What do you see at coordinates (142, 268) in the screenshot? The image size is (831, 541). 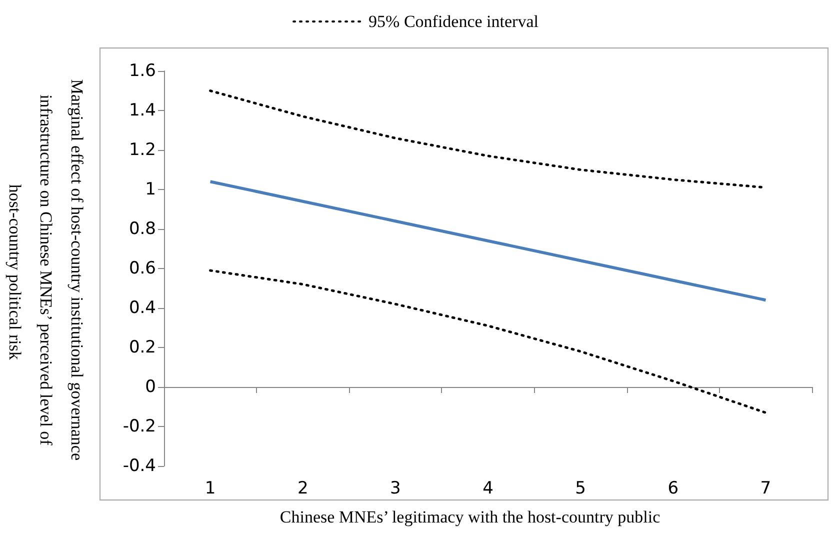 I see `y-tick-label: 0.6` at bounding box center [142, 268].